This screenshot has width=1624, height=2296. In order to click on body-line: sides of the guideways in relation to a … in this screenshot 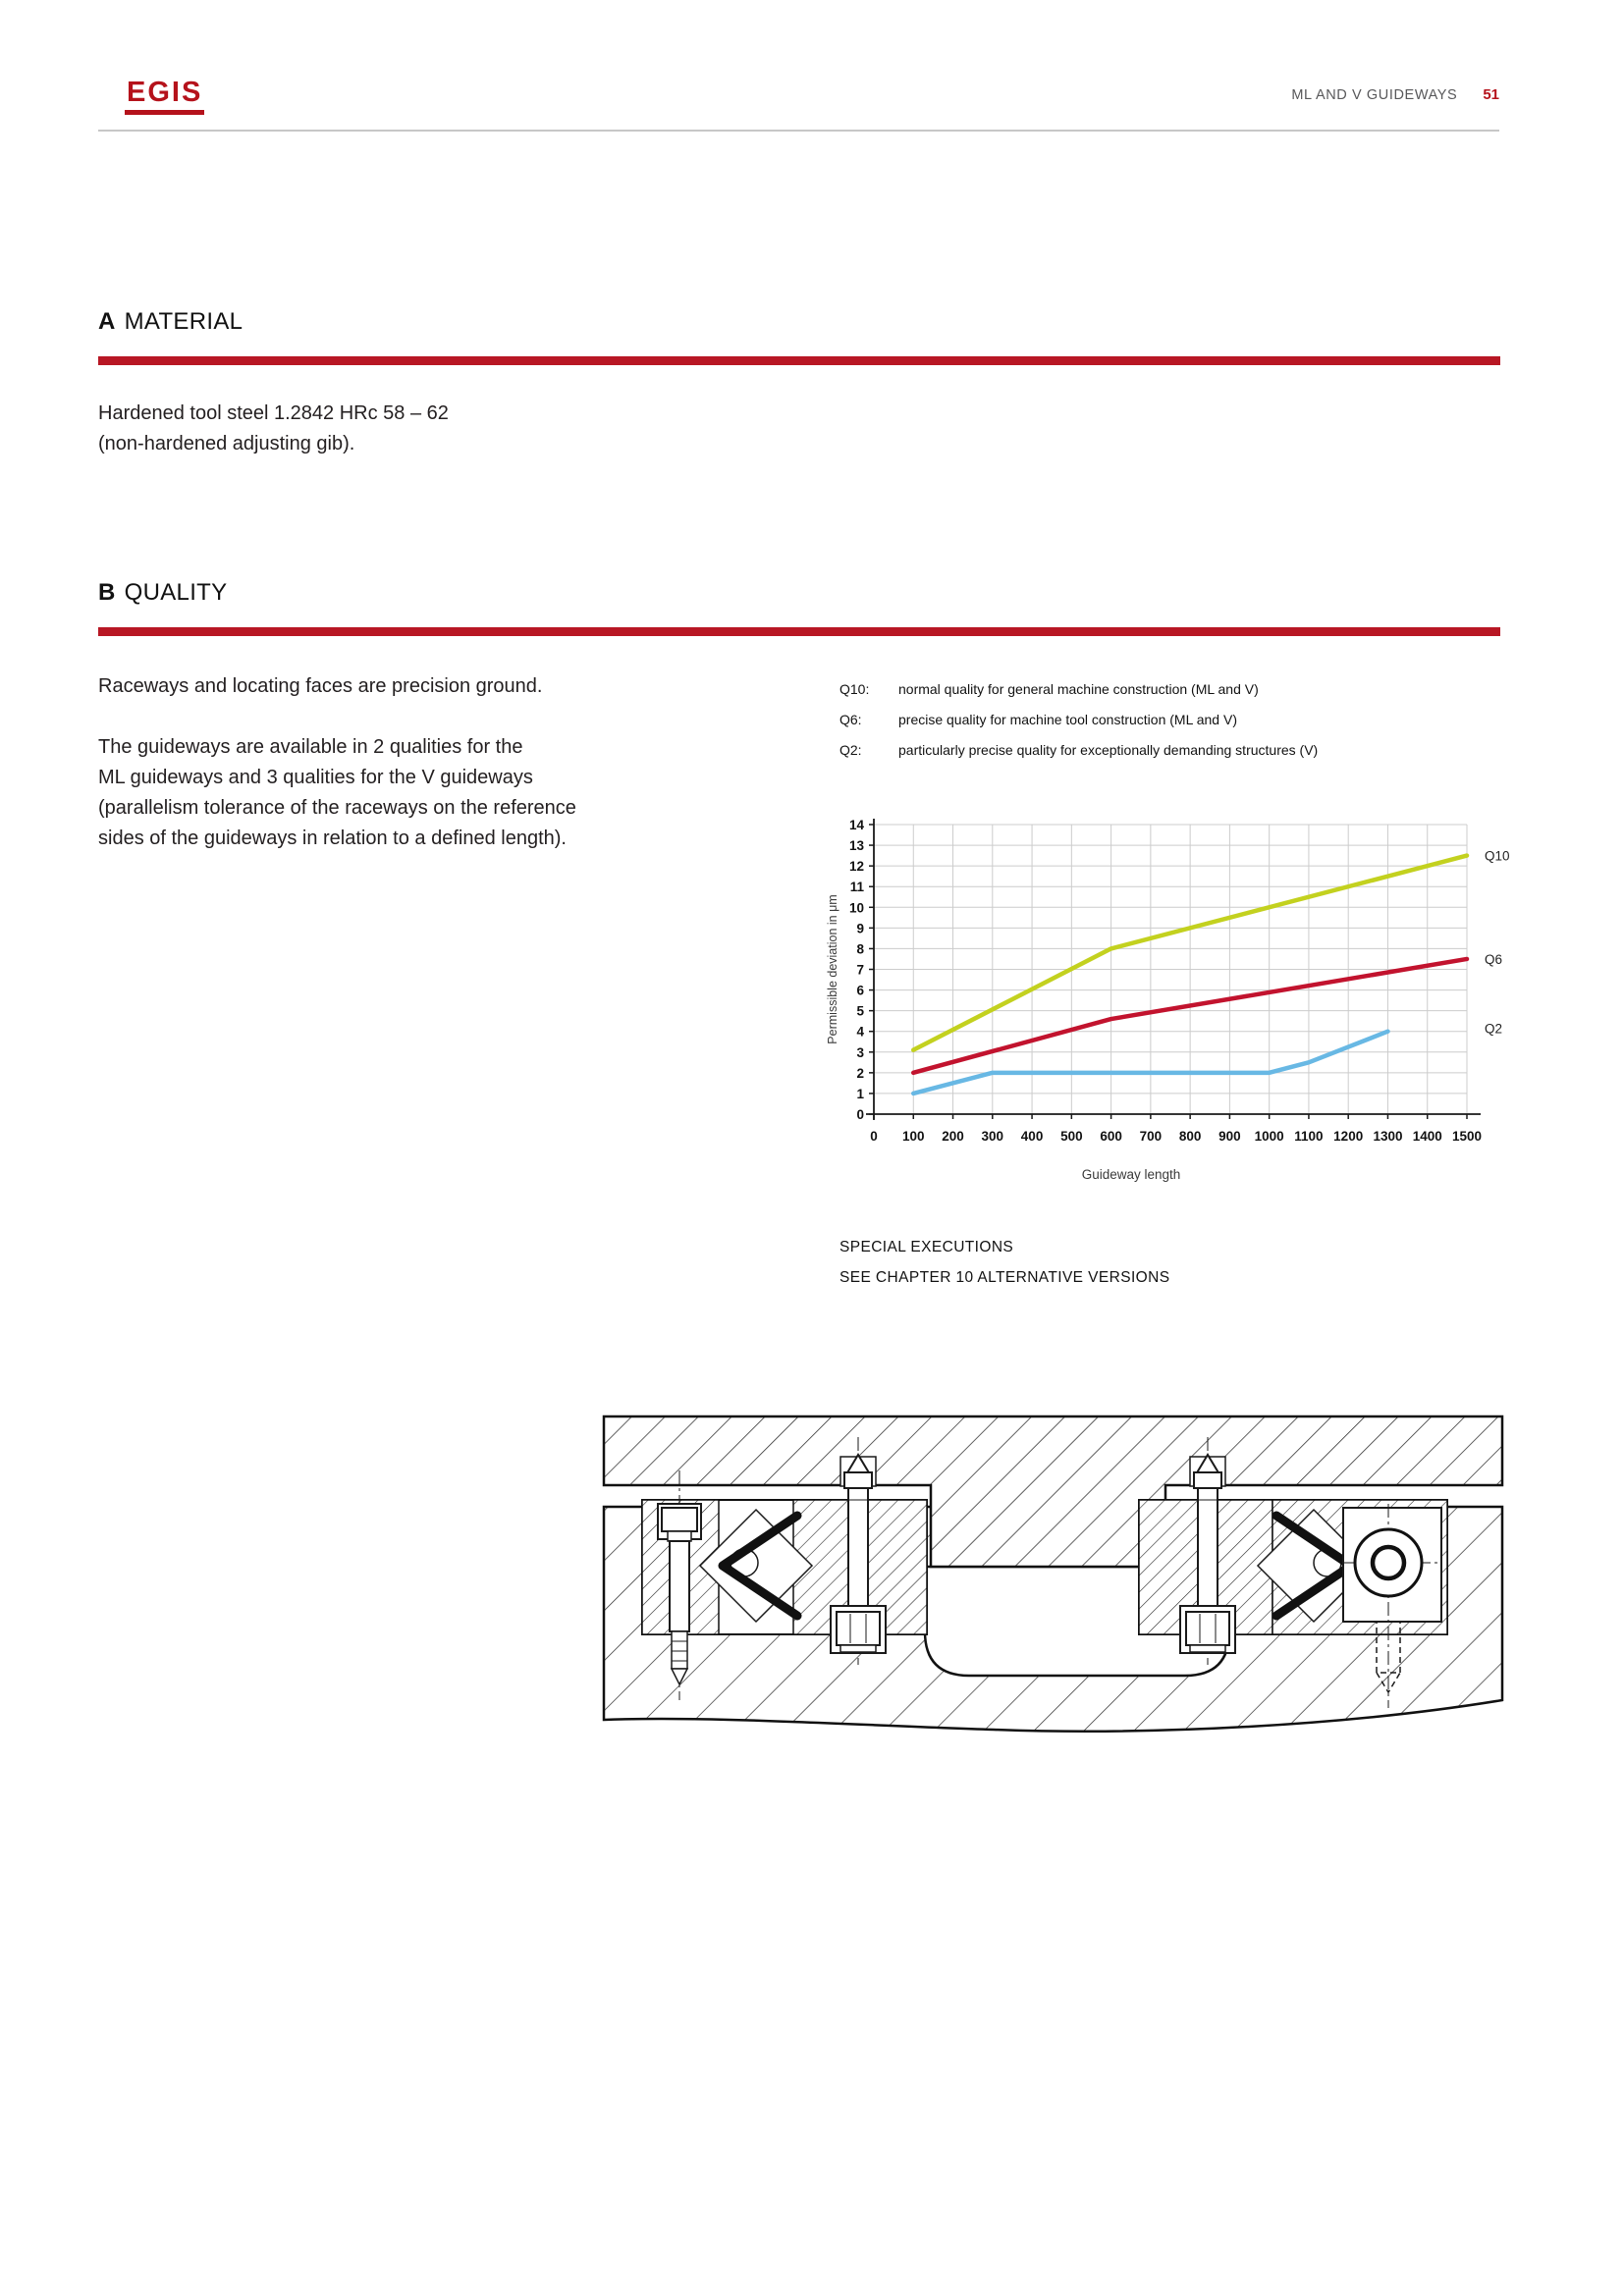, I will do `click(332, 839)`.